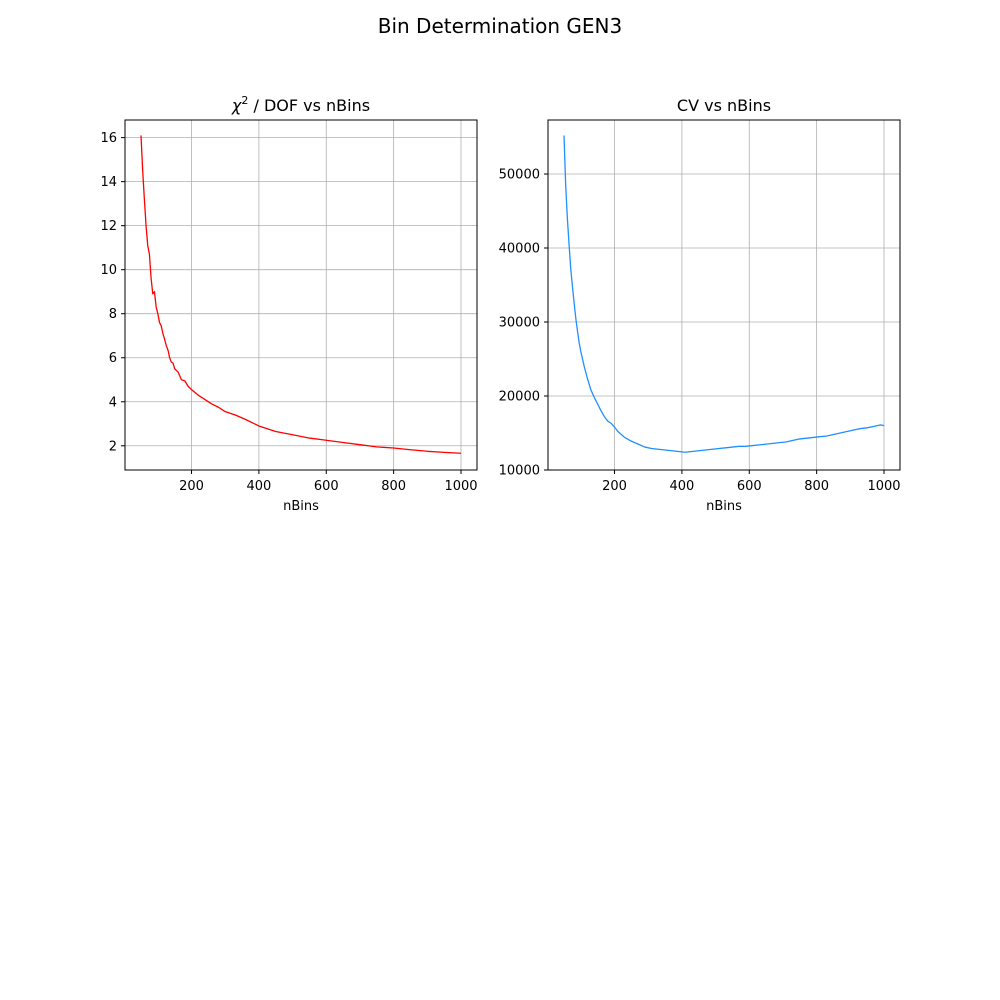 The image size is (1000, 1000). Describe the element at coordinates (519, 471) in the screenshot. I see `y-tick-label: 10000` at that location.